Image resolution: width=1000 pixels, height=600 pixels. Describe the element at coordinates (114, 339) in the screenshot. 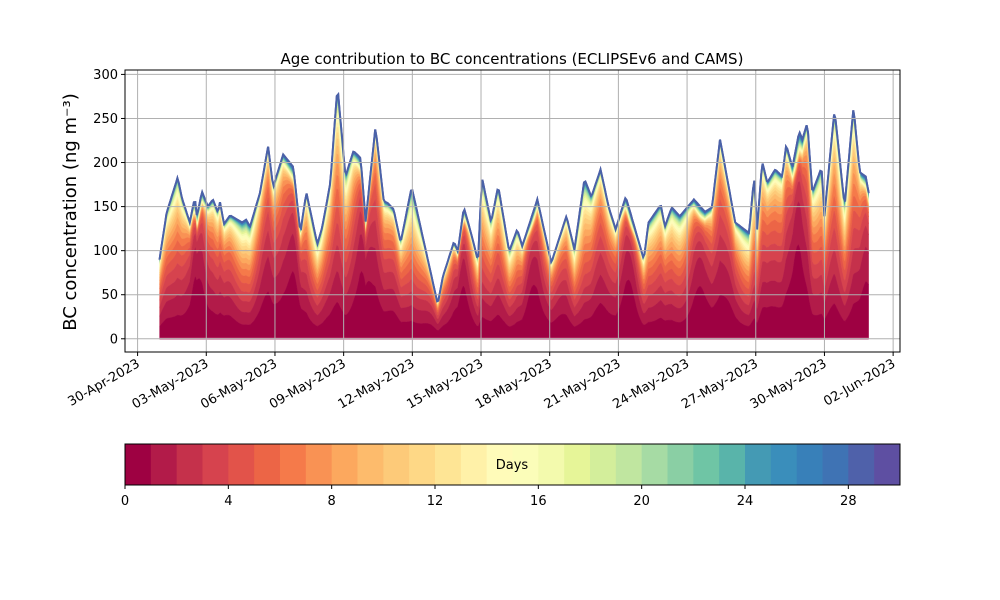

I see `y-tick-label: 0` at that location.